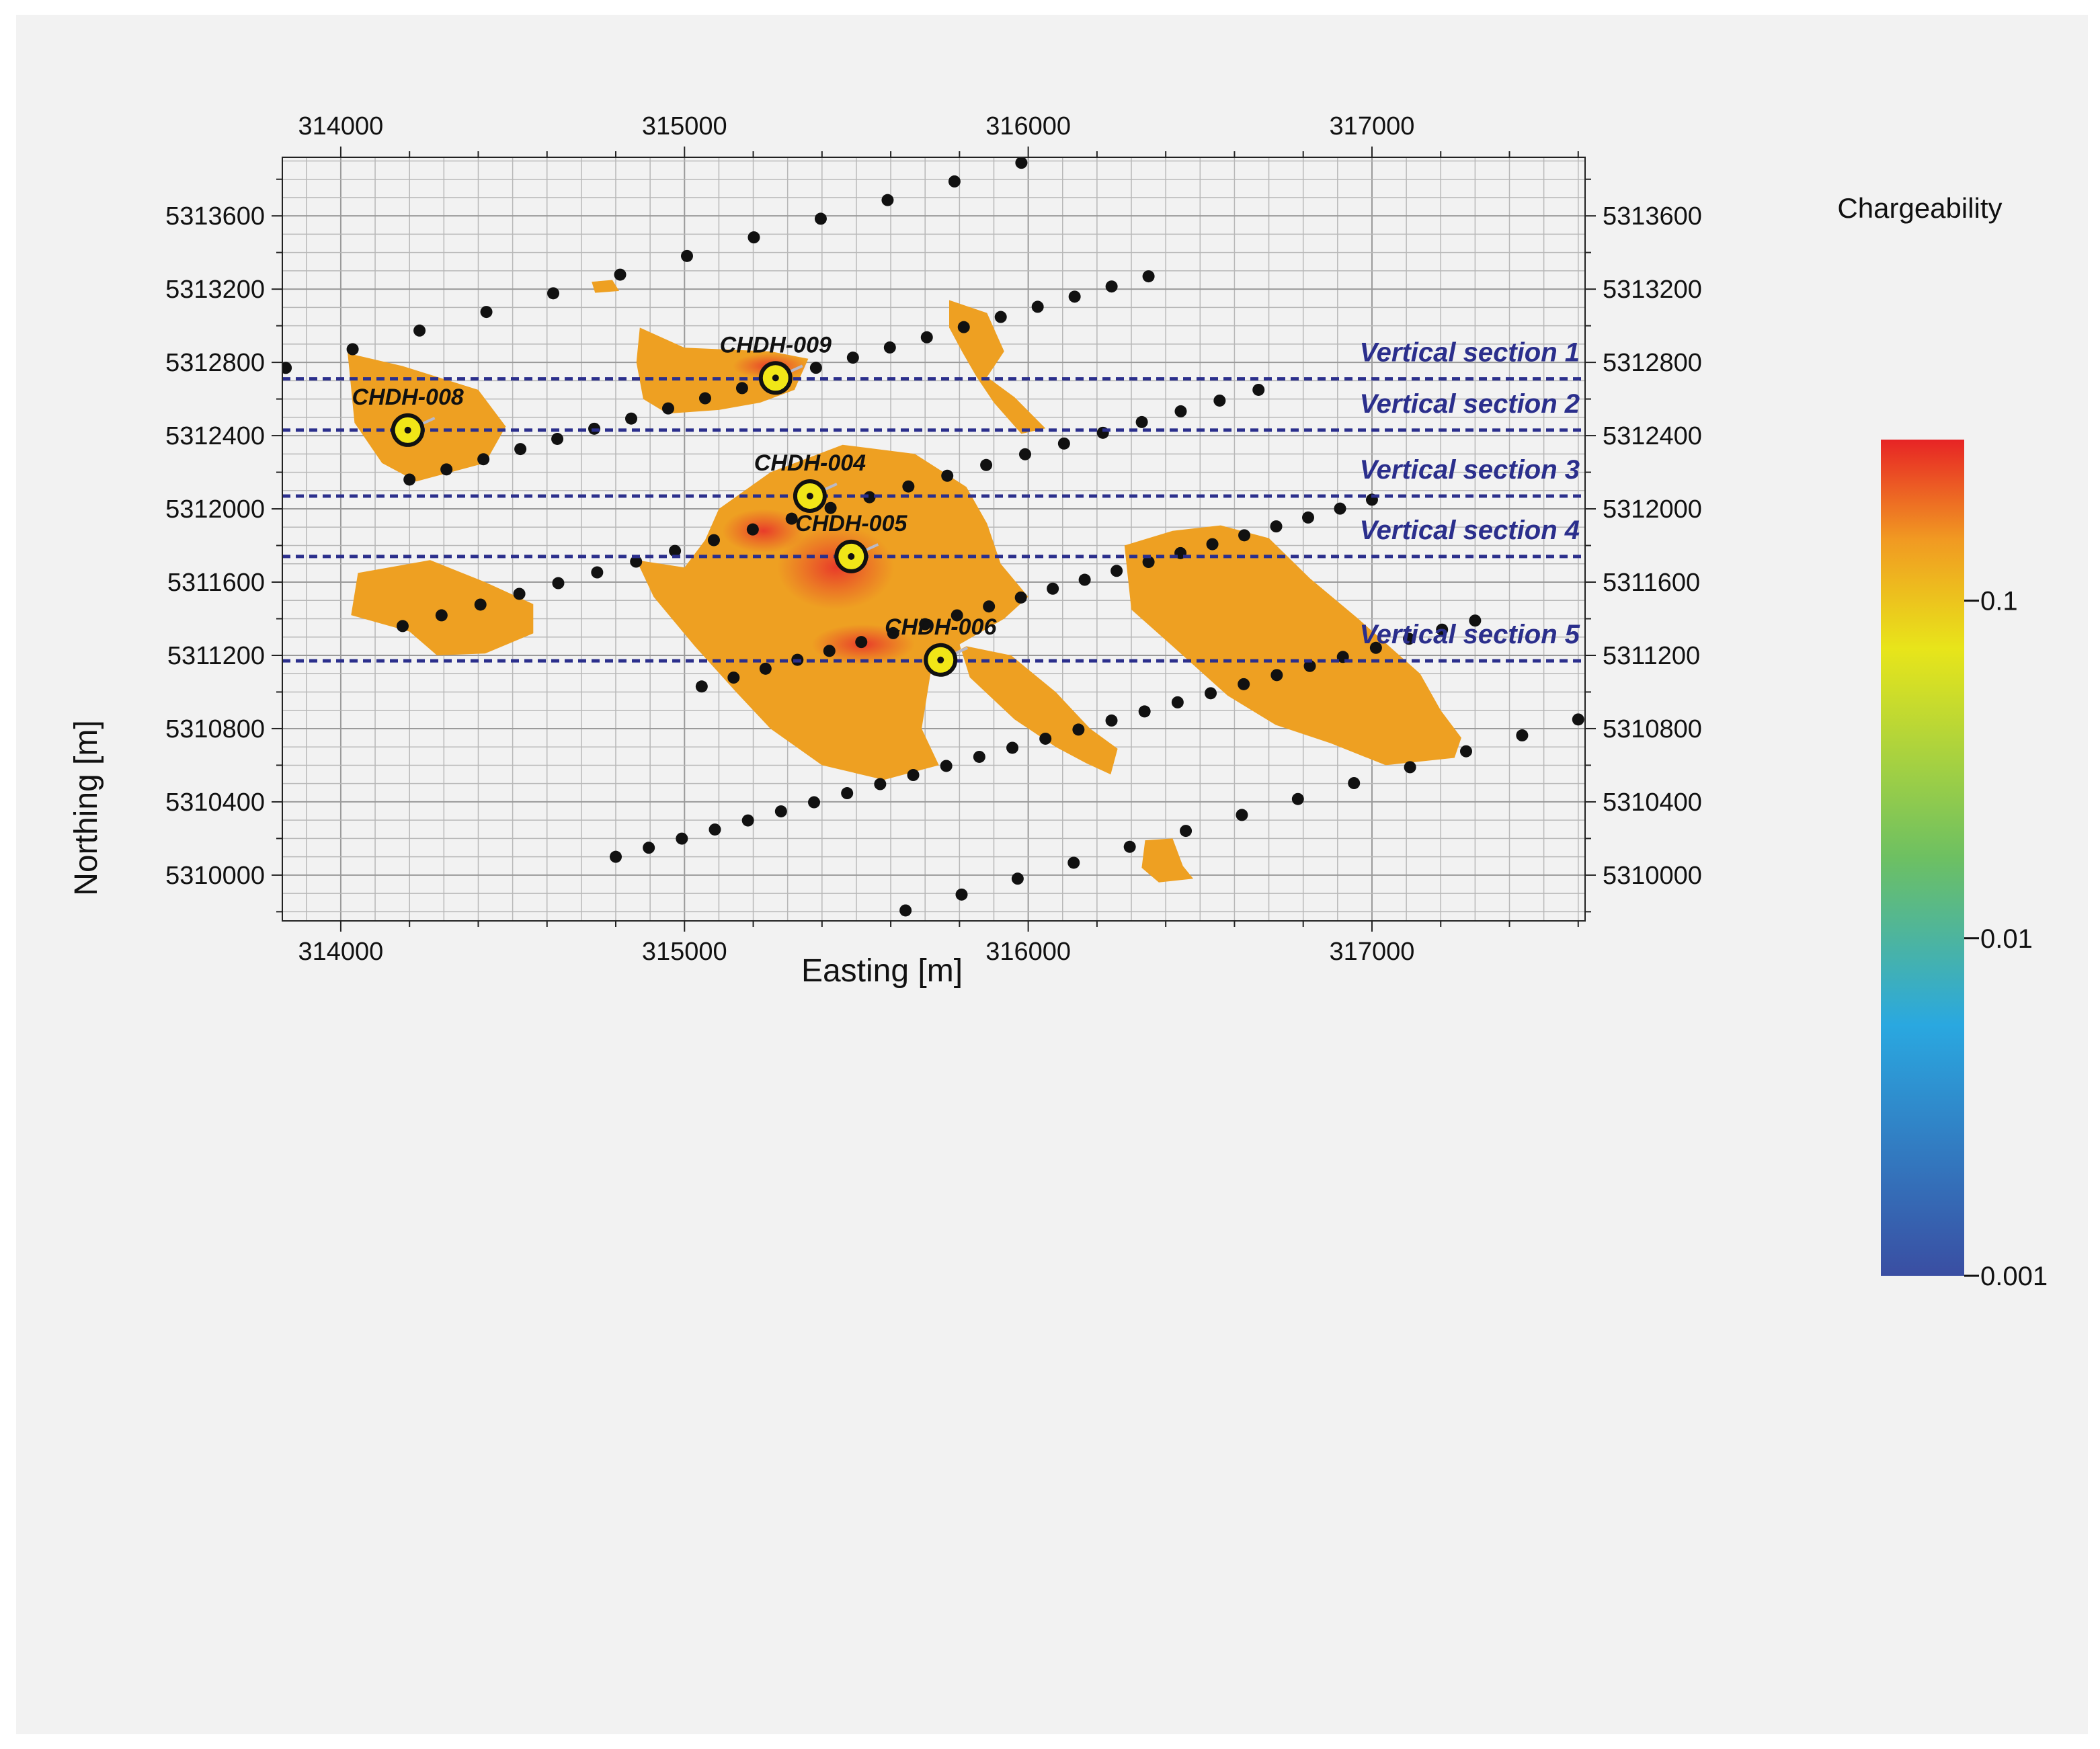 This screenshot has height=1749, width=2100. What do you see at coordinates (215, 876) in the screenshot?
I see `y-tick-label-left: 5310000` at bounding box center [215, 876].